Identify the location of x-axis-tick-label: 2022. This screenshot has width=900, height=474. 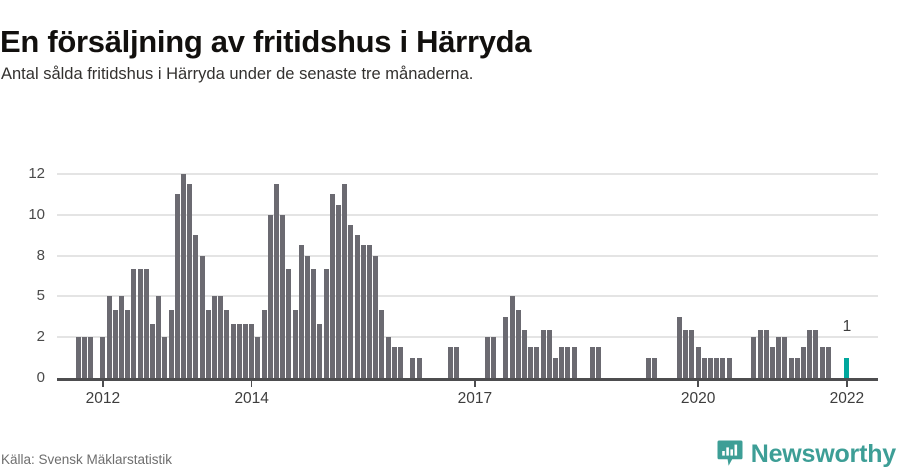
(847, 398).